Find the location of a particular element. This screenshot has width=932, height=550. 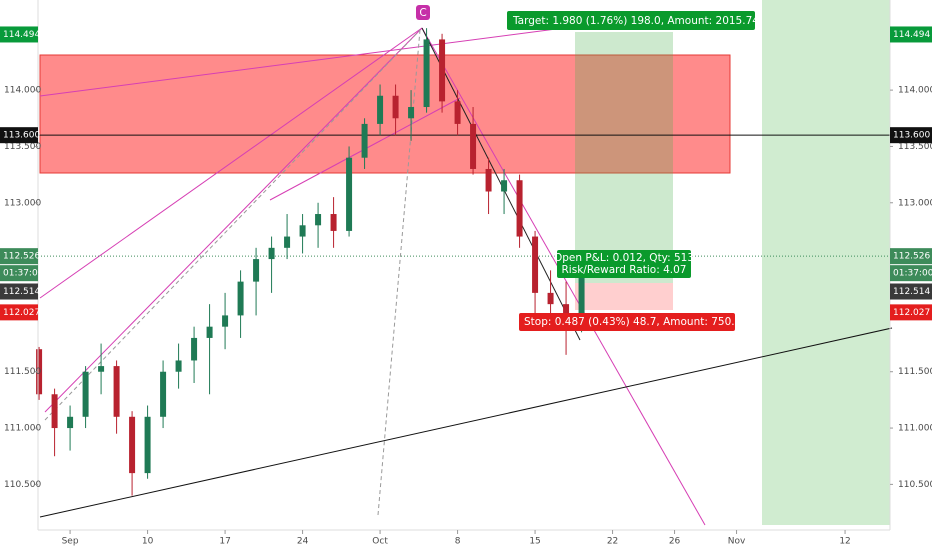

stop-label: Stop: 0.487 (0.43%) 48.7, Amount: 750.17 is located at coordinates (636, 322).